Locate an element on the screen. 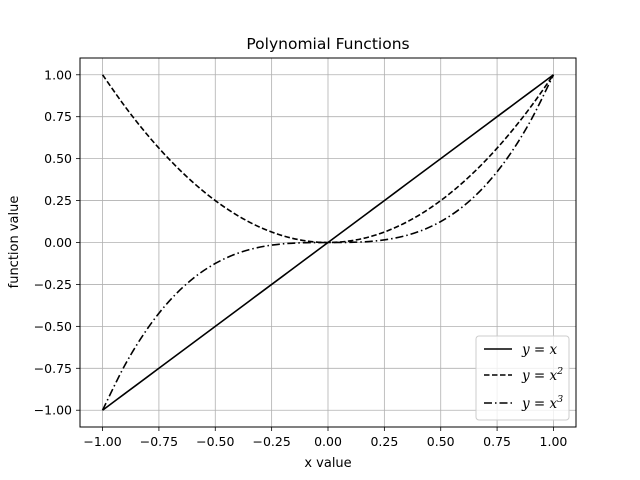 The image size is (640, 480). y-tick-label: −1.00 is located at coordinates (53, 410).